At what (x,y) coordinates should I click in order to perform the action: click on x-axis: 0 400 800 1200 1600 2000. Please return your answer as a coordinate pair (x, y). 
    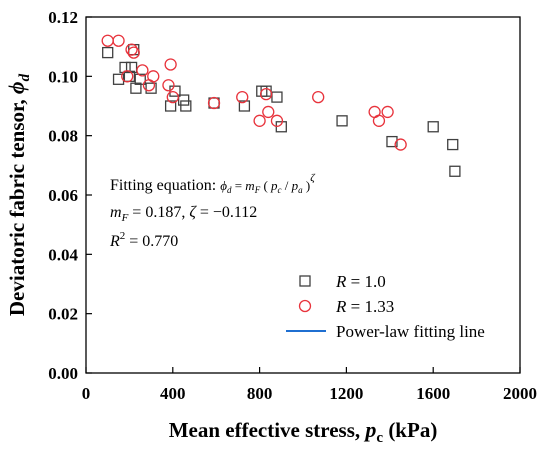
    Looking at the image, I should click on (309, 385).